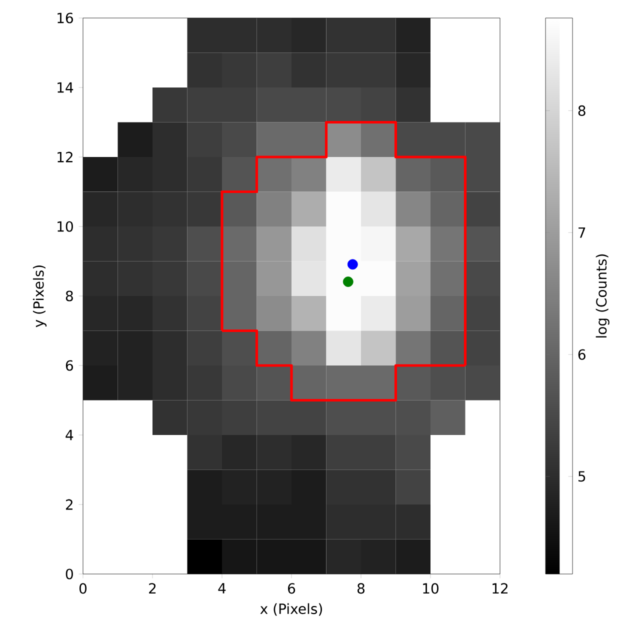  I want to click on x-tick-label: 0, so click(83, 588).